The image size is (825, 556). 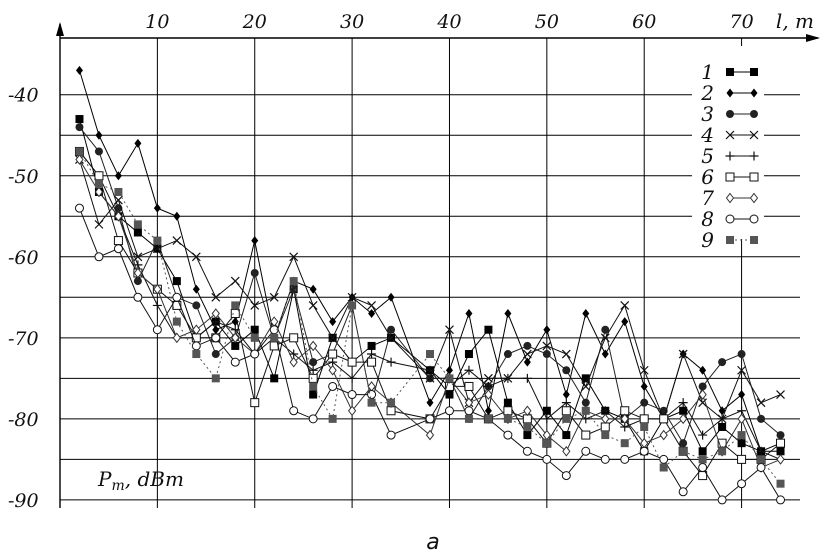 What do you see at coordinates (448, 22) in the screenshot?
I see `x-tick-label: 40` at bounding box center [448, 22].